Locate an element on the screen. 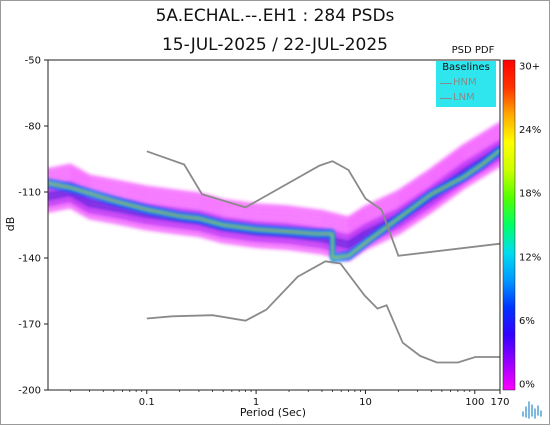 This screenshot has width=550, height=425. colorbar-tick-label: 18% is located at coordinates (530, 194).